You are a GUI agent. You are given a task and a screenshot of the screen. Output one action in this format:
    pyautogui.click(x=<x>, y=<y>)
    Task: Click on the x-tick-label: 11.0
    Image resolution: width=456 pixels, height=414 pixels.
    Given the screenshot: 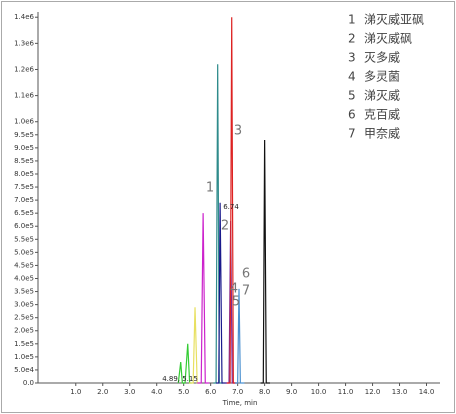 What is the action you would take?
    pyautogui.click(x=346, y=392)
    